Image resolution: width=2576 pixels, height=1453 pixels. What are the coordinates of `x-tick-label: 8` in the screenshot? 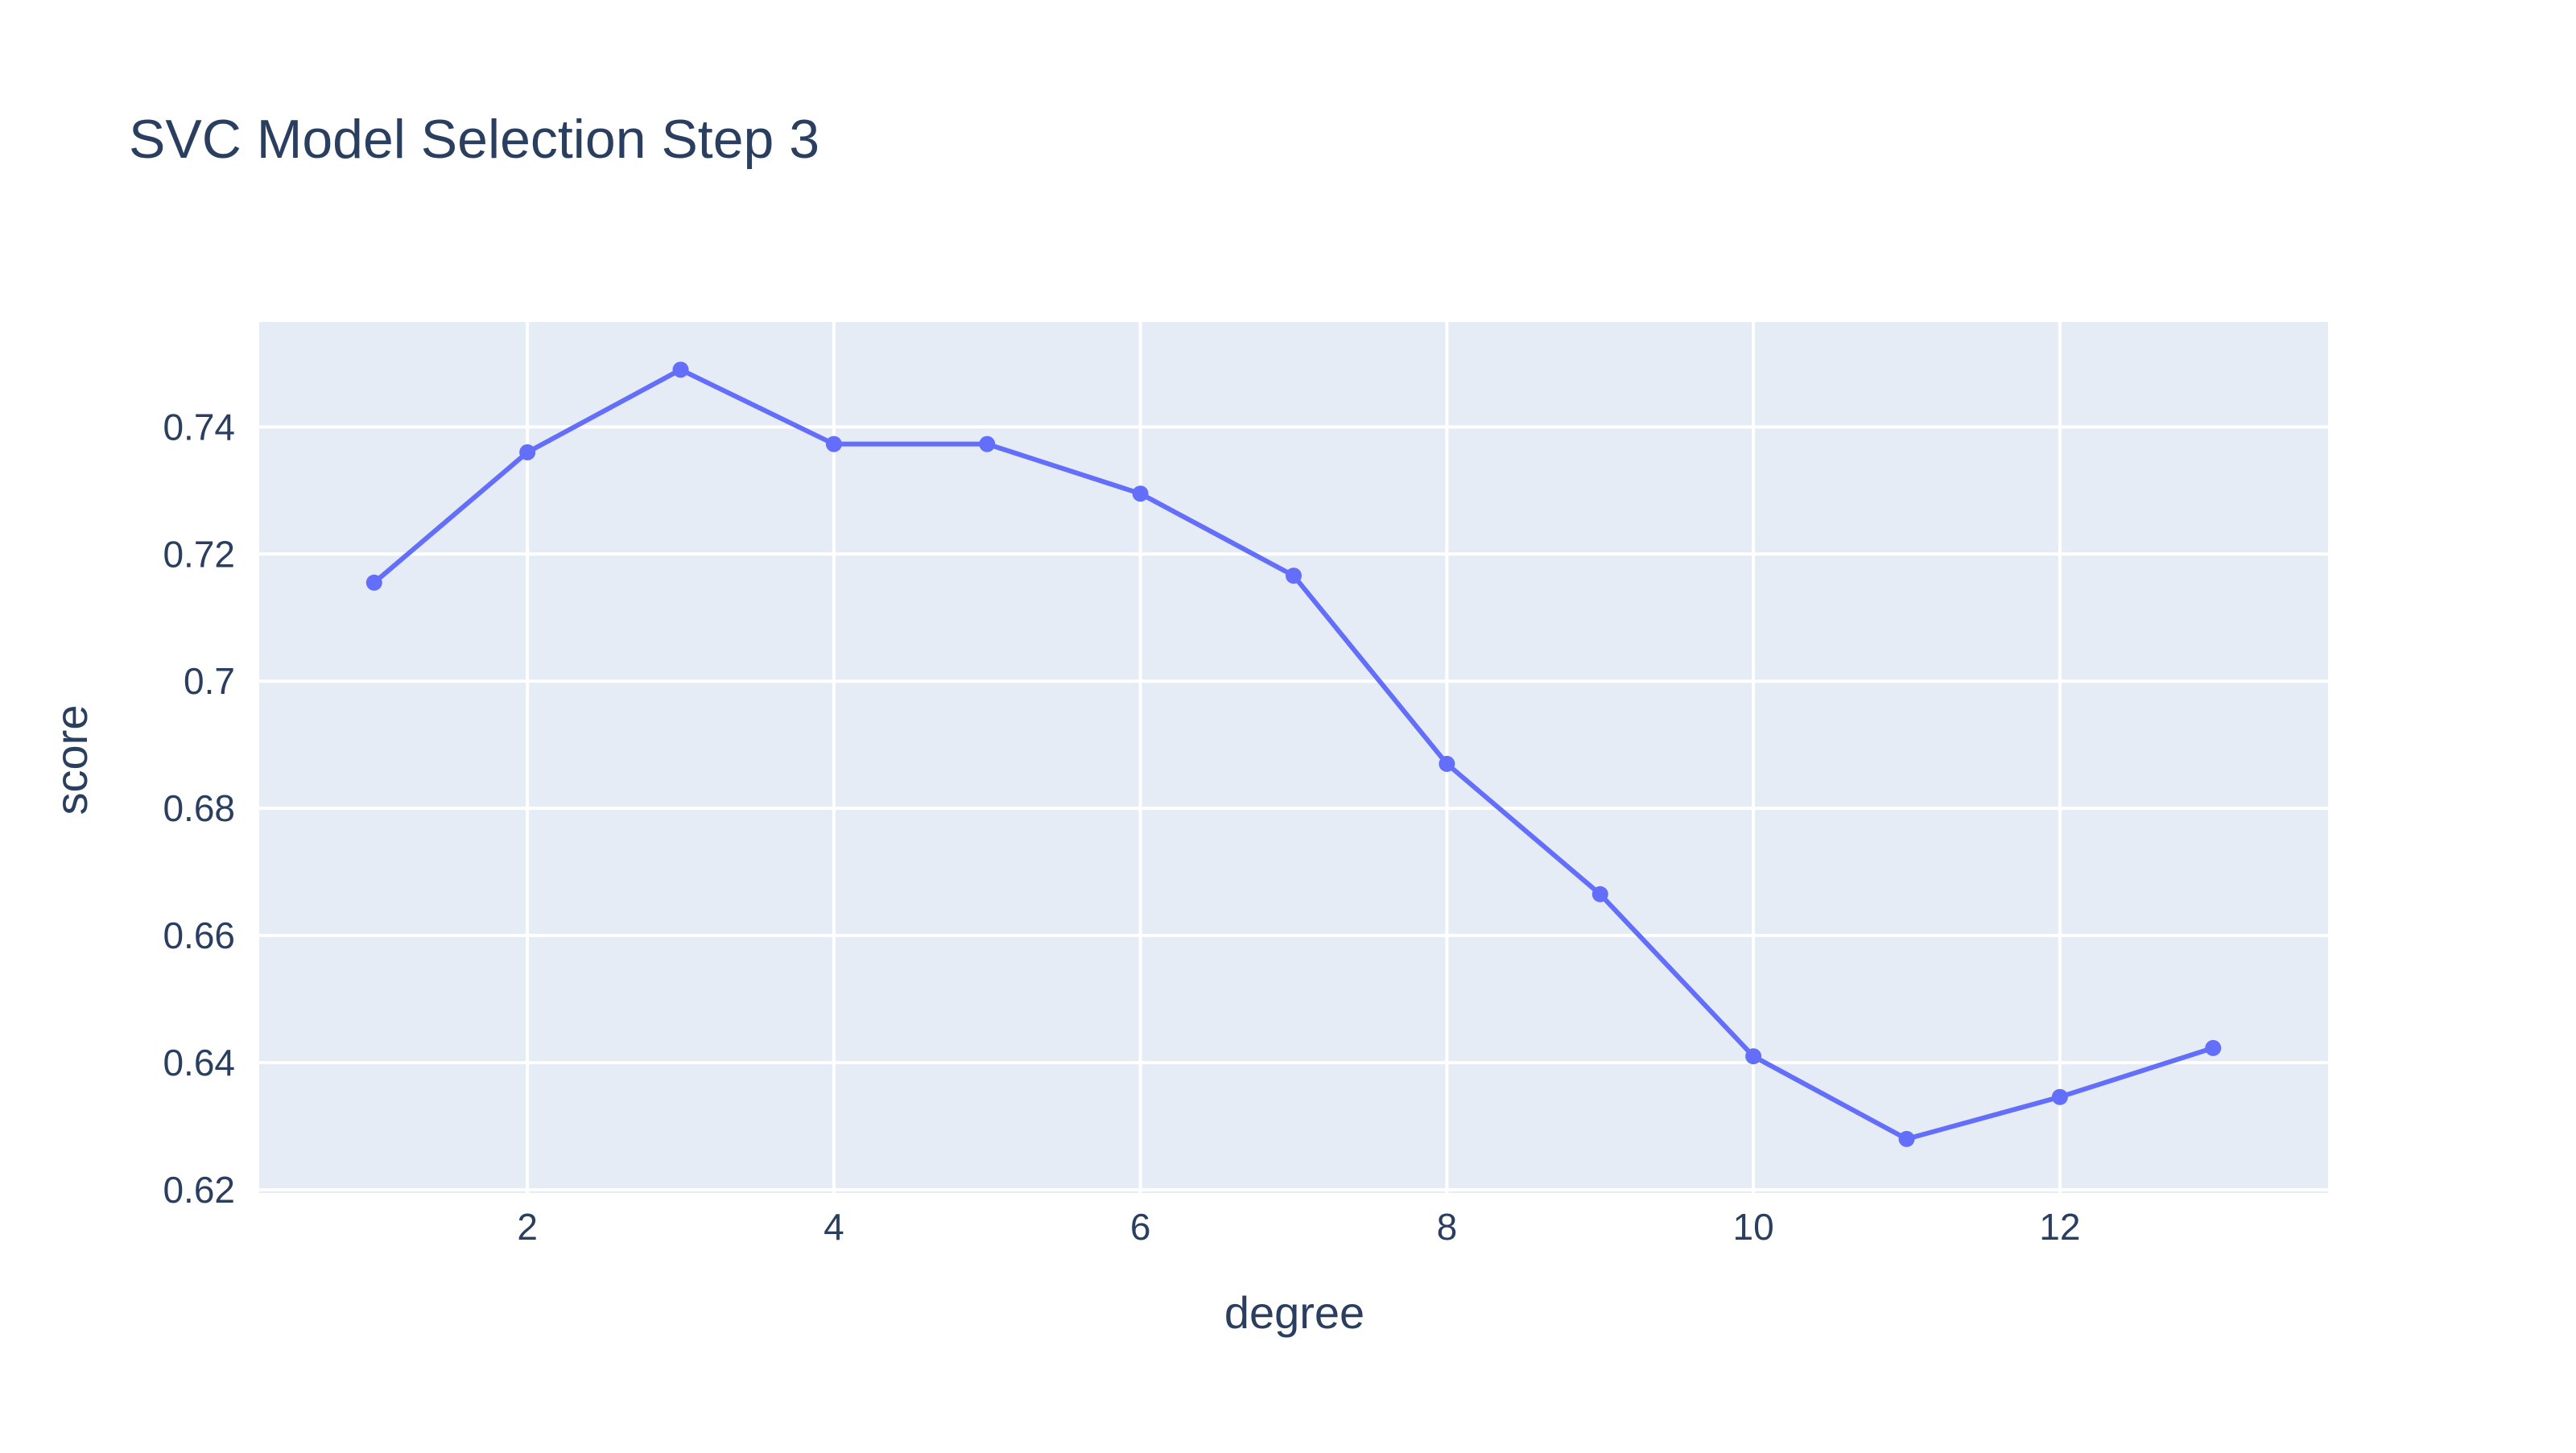 It's located at (1447, 1227).